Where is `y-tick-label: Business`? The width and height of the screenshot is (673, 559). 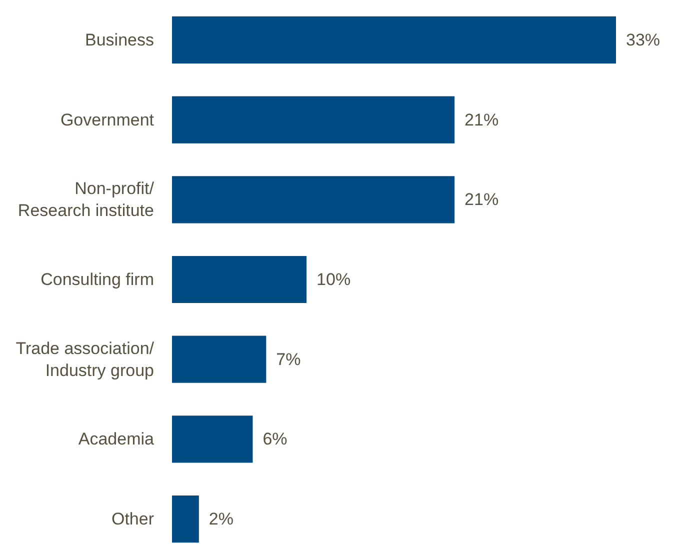 y-tick-label: Business is located at coordinates (119, 40).